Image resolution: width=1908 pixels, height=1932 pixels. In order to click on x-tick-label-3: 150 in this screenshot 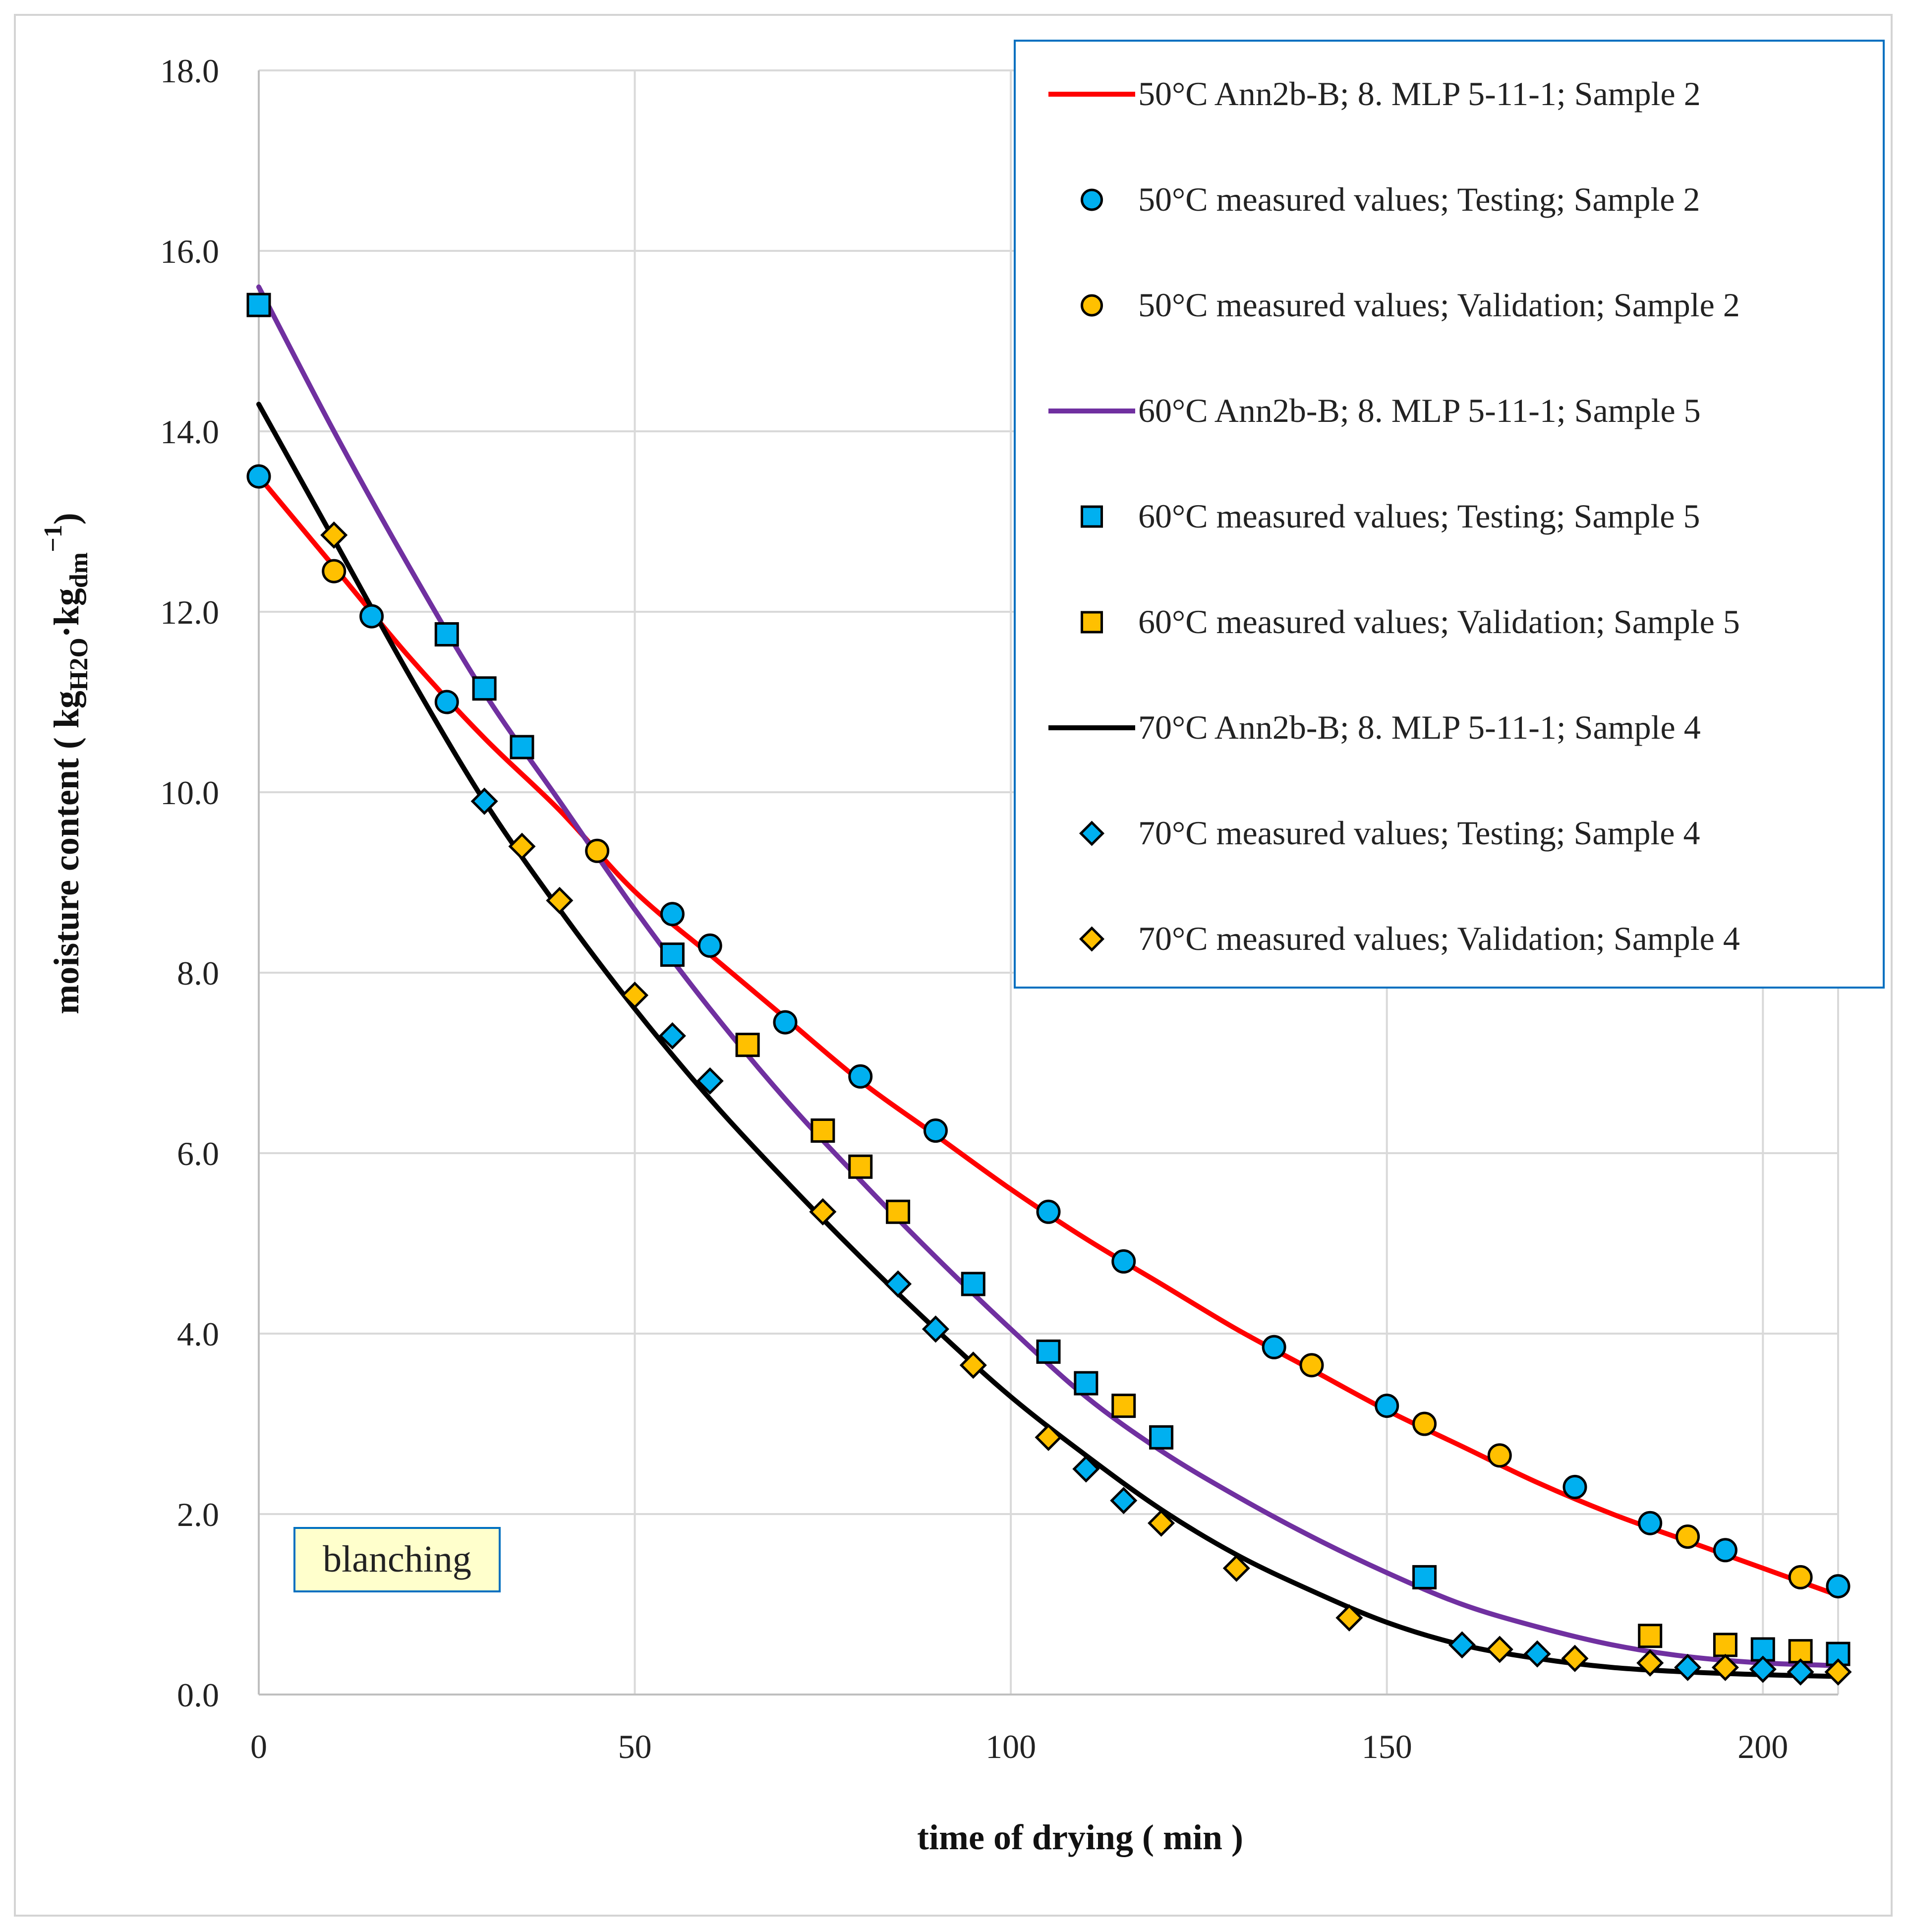, I will do `click(1387, 1747)`.